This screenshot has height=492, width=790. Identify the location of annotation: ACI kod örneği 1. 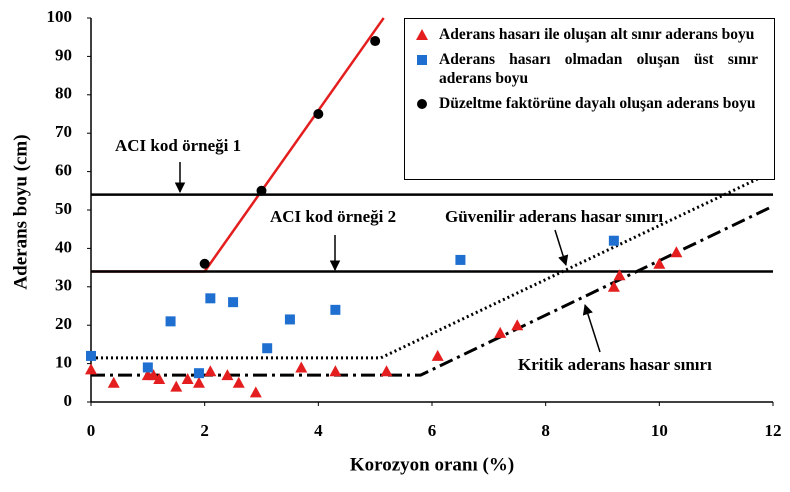
(178, 145).